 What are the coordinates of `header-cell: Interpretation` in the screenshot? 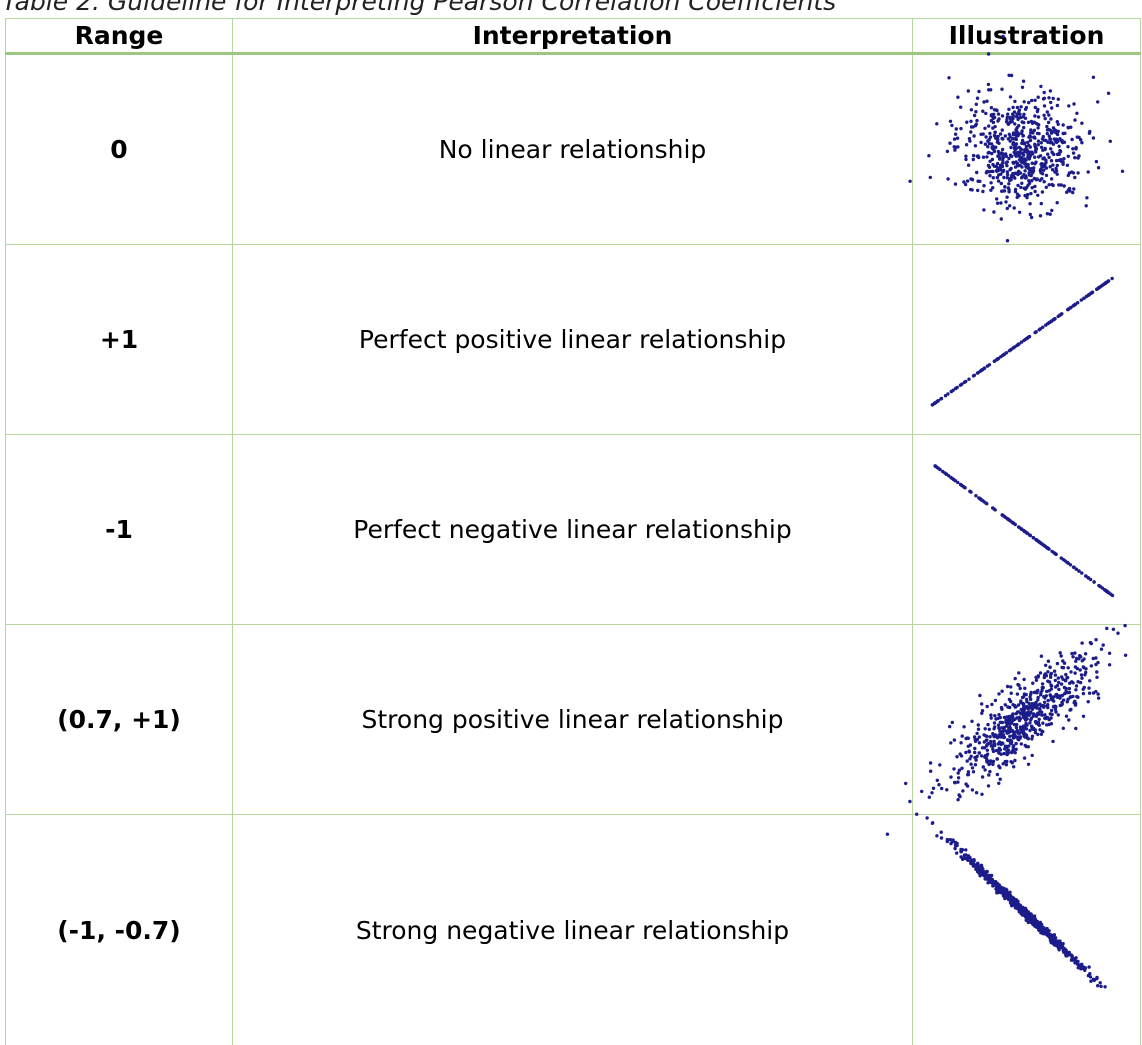 It's located at (573, 36).